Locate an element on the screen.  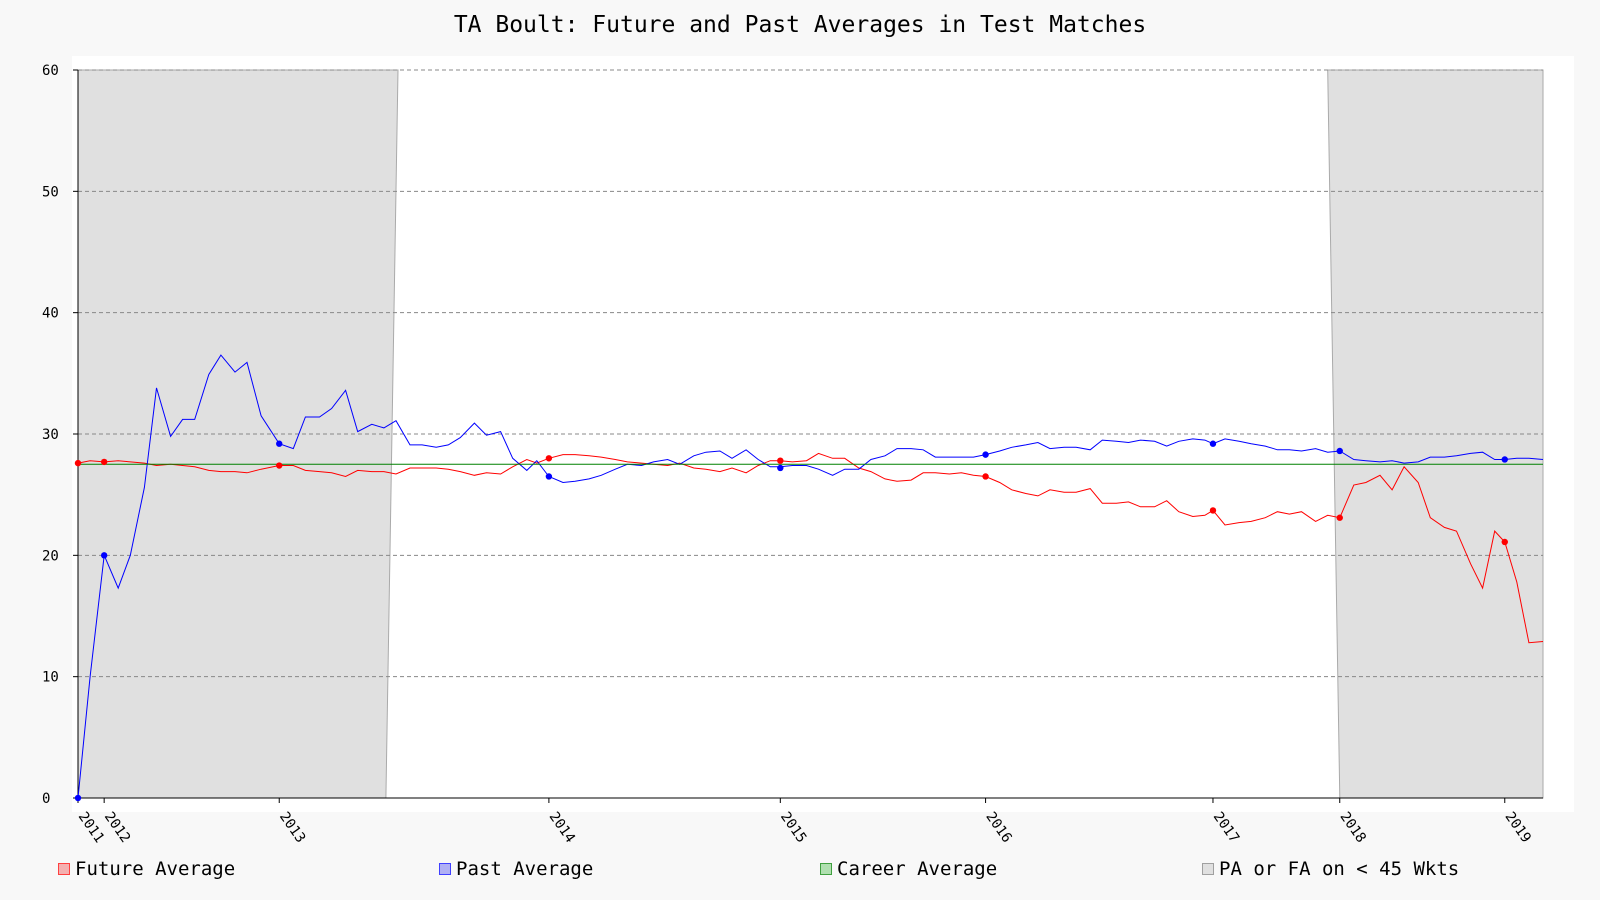
x-tick-label-2014: 2014 is located at coordinates (562, 827).